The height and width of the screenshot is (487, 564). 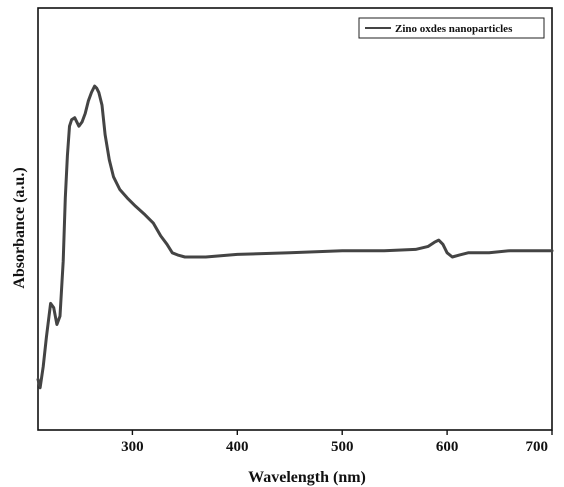 I want to click on x-tick-label: 700, so click(x=537, y=447).